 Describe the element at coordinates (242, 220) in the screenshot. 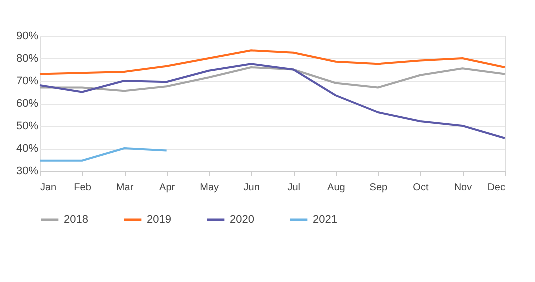

I see `legend-label: 2020` at that location.